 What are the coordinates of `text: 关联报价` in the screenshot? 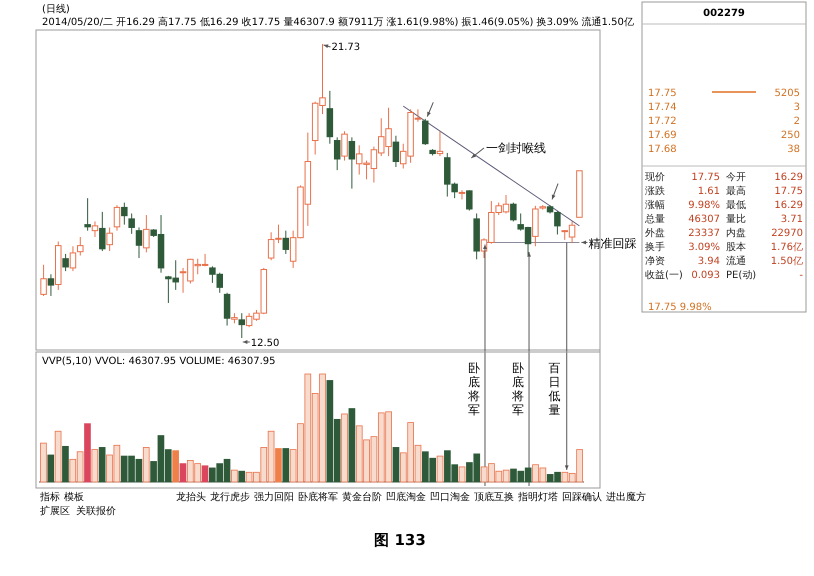 It's located at (96, 511).